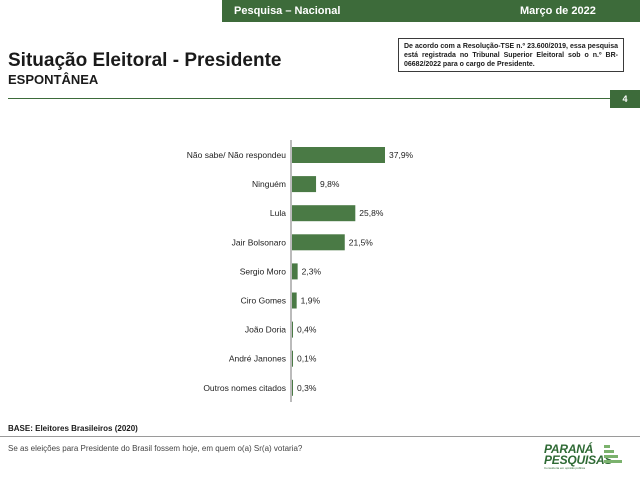  Describe the element at coordinates (263, 301) in the screenshot. I see `category-label: Ciro Gomes` at that location.